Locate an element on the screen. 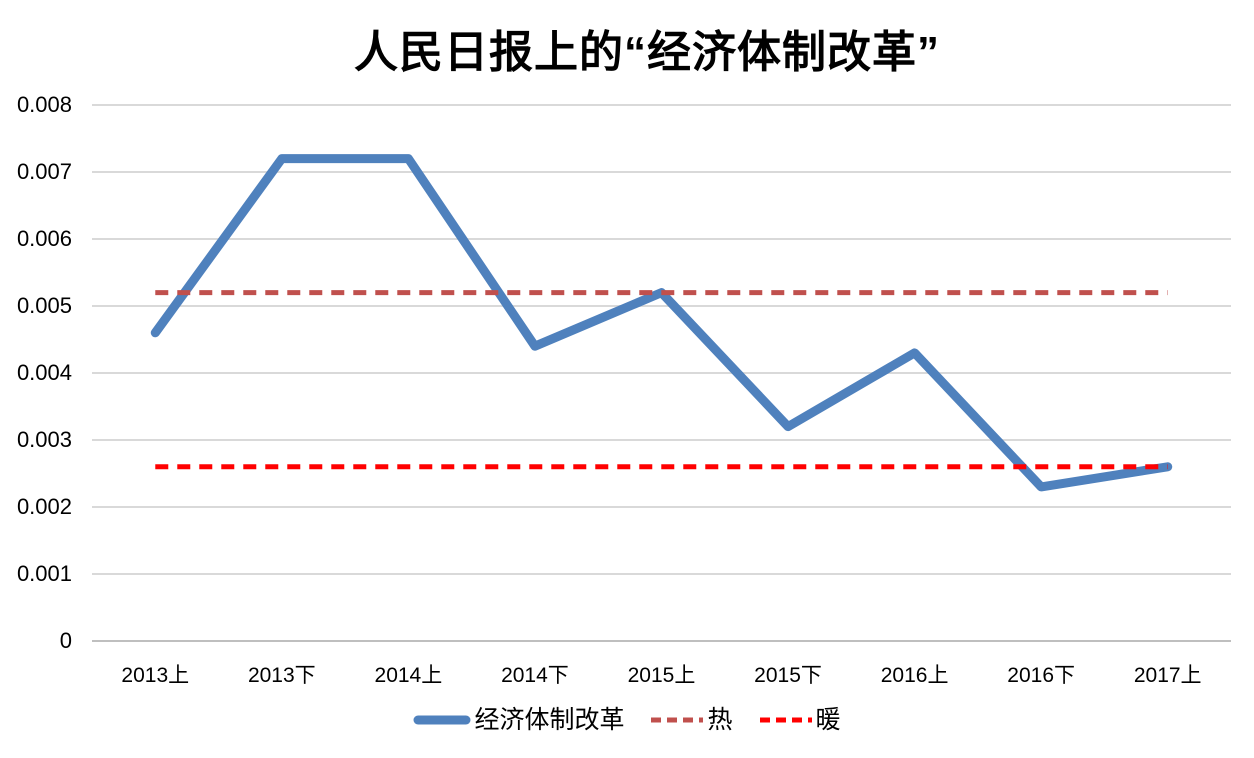  legend-label: 热 is located at coordinates (720, 720).